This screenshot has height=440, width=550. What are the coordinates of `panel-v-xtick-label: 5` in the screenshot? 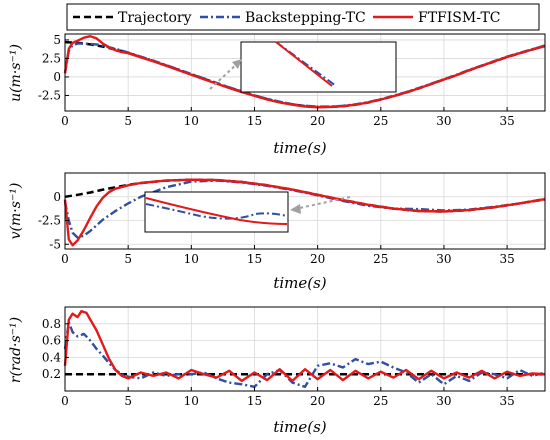 It's located at (128, 259).